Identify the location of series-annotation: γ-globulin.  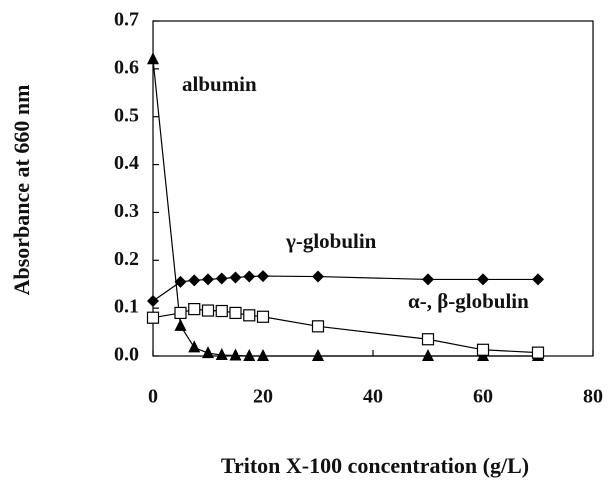
(331, 241).